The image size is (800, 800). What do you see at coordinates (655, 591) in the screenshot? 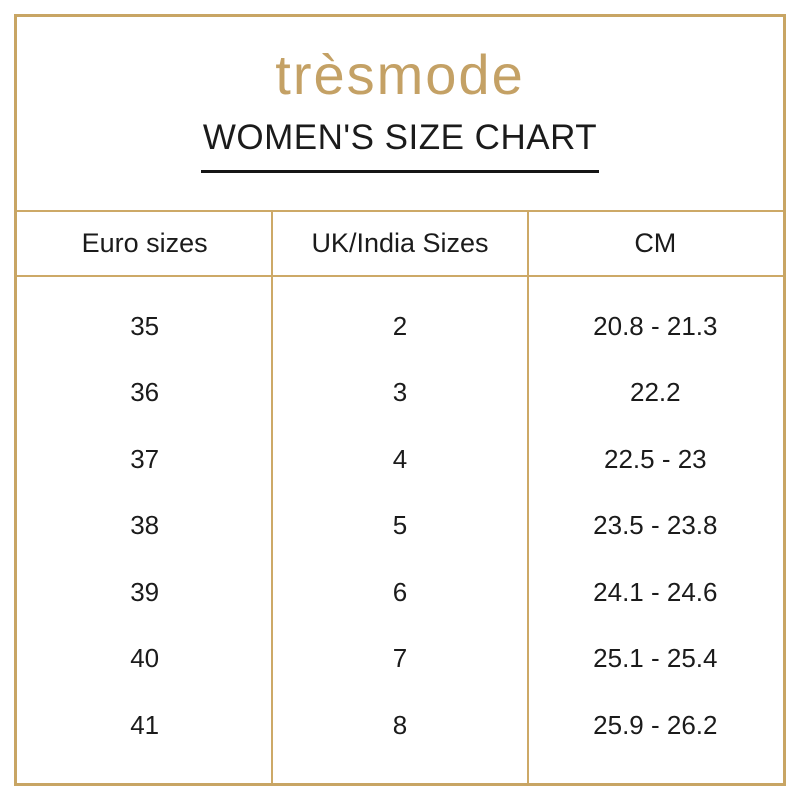
I see `table-cell: 24.1 - 24.6` at bounding box center [655, 591].